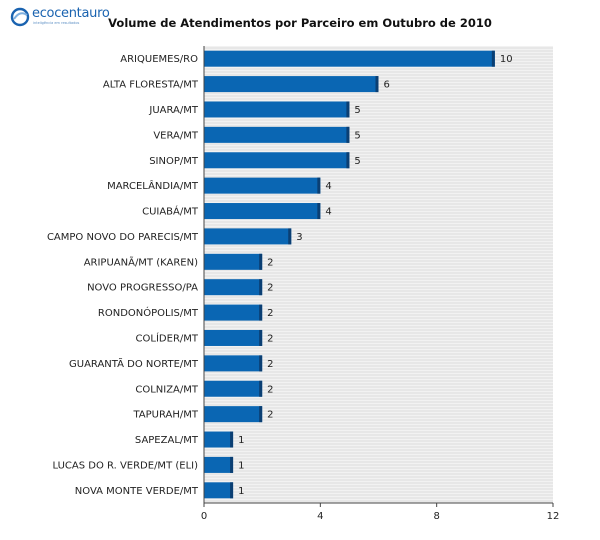 This screenshot has height=540, width=600. Describe the element at coordinates (506, 59) in the screenshot. I see `value-label: 10` at that location.